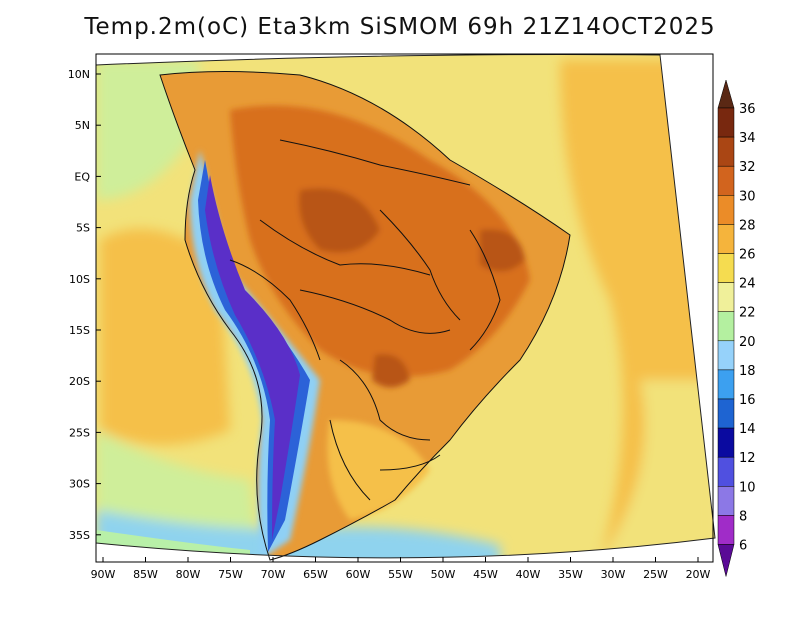 This screenshot has height=618, width=800. I want to click on colorbar-label: 6, so click(743, 546).